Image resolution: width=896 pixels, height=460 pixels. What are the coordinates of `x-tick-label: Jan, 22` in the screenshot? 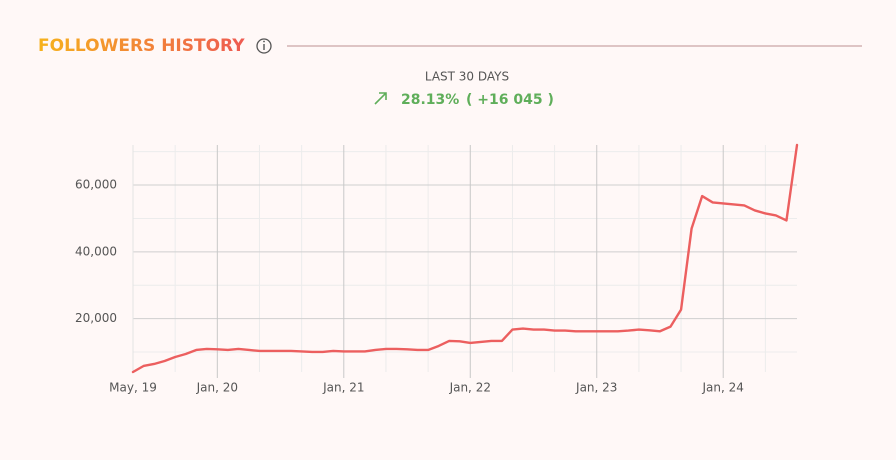 It's located at (470, 388).